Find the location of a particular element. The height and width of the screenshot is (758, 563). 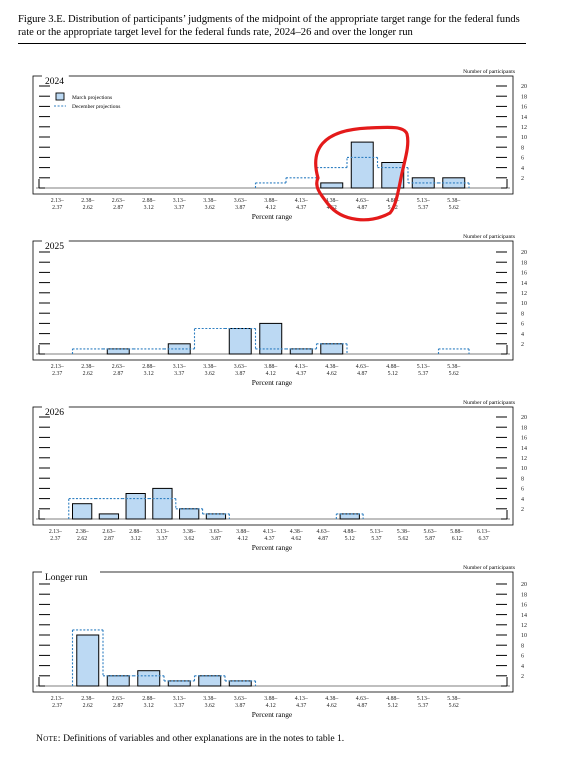

x-tick-label: 3.88– is located at coordinates (242, 532).